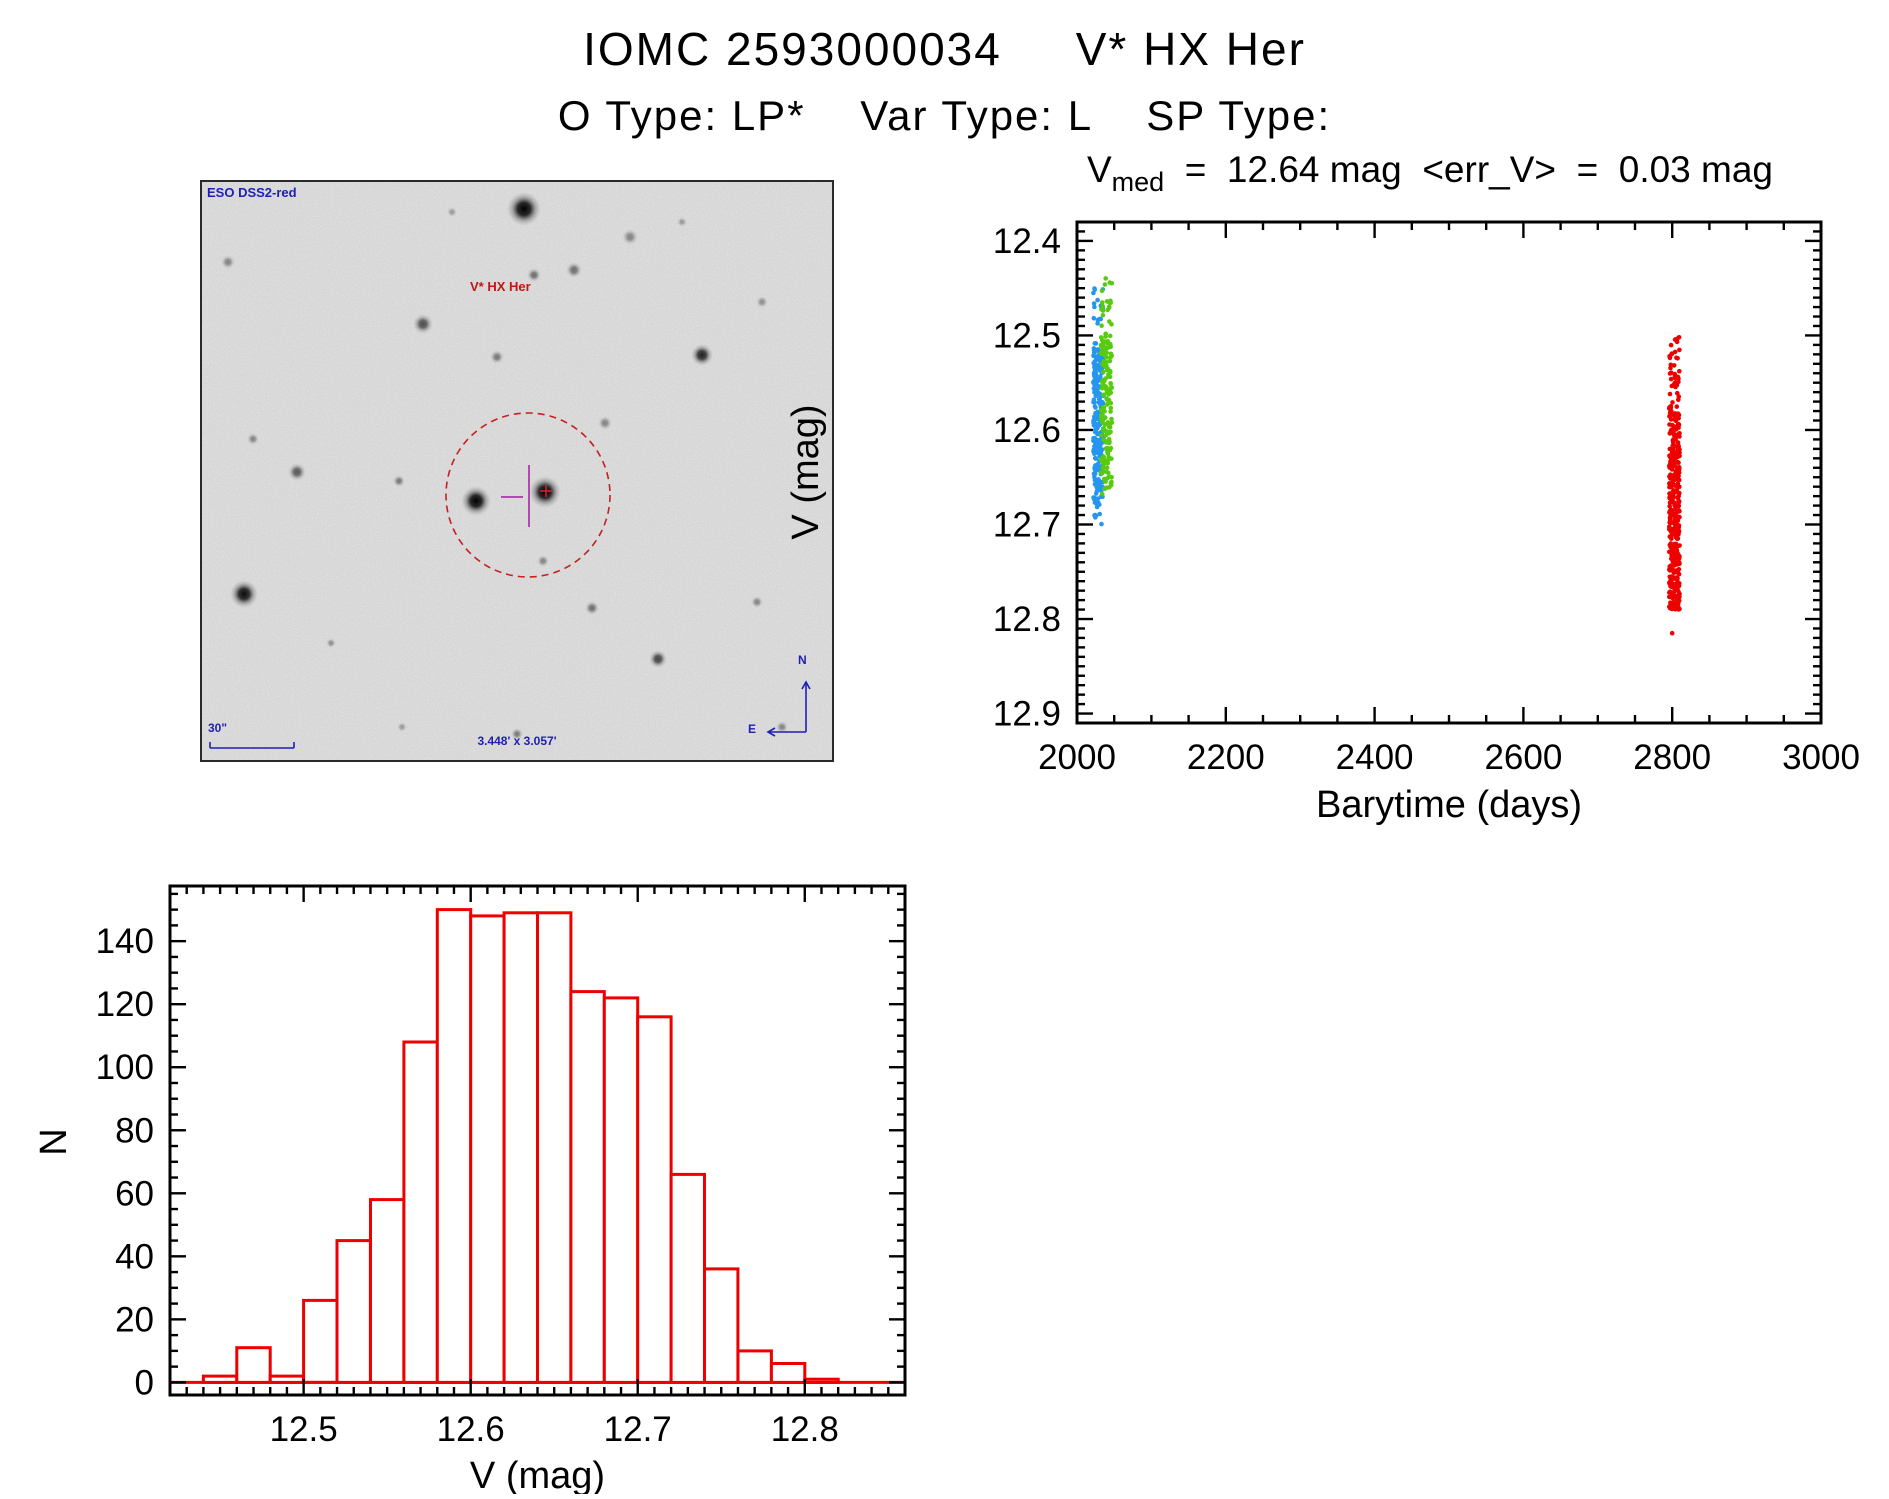  What do you see at coordinates (1449, 805) in the screenshot?
I see `lightcurve-xlabel: Barytime (days)` at bounding box center [1449, 805].